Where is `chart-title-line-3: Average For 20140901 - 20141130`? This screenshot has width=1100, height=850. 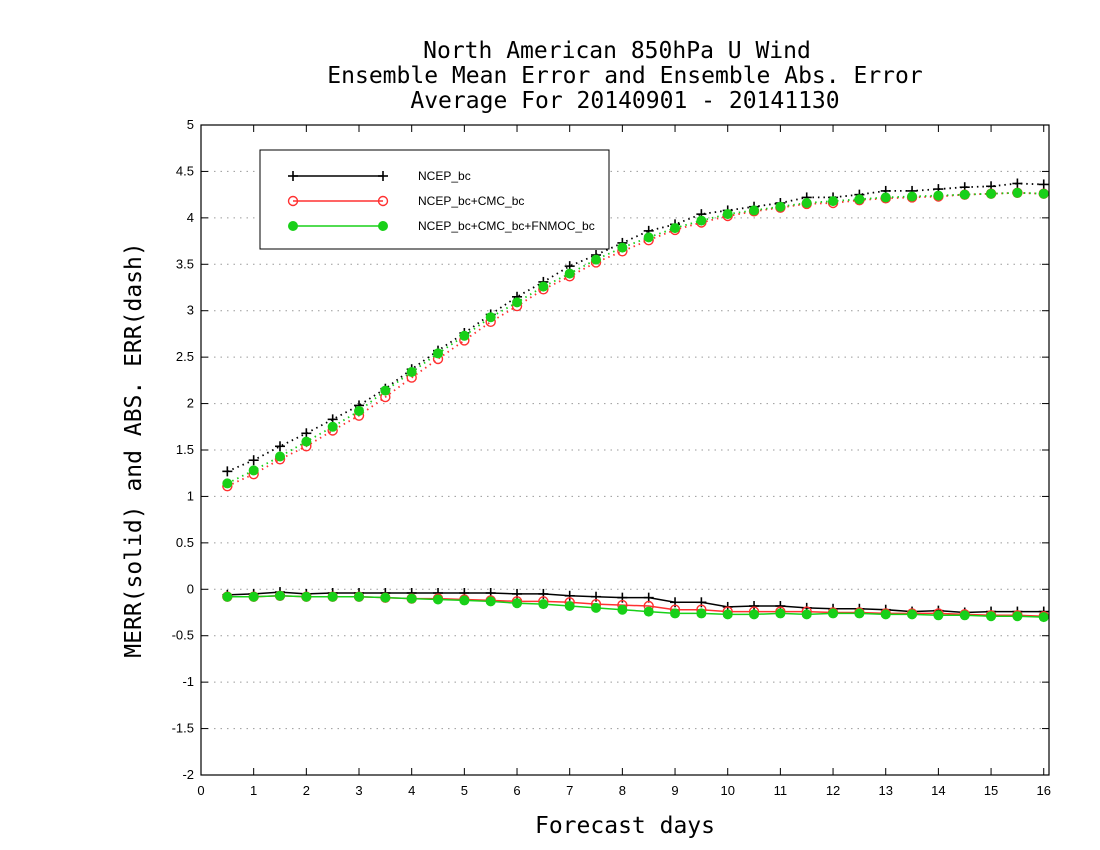
chart-title-line-3: Average For 20140901 - 20141130 is located at coordinates (624, 101).